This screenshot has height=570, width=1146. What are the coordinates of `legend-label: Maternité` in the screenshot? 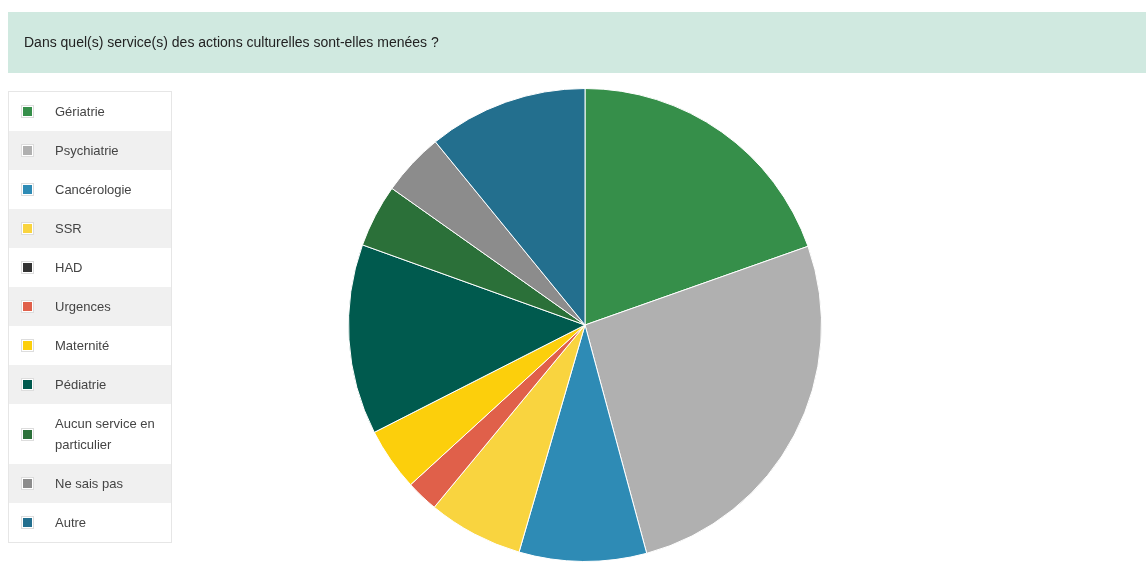 It's located at (83, 346).